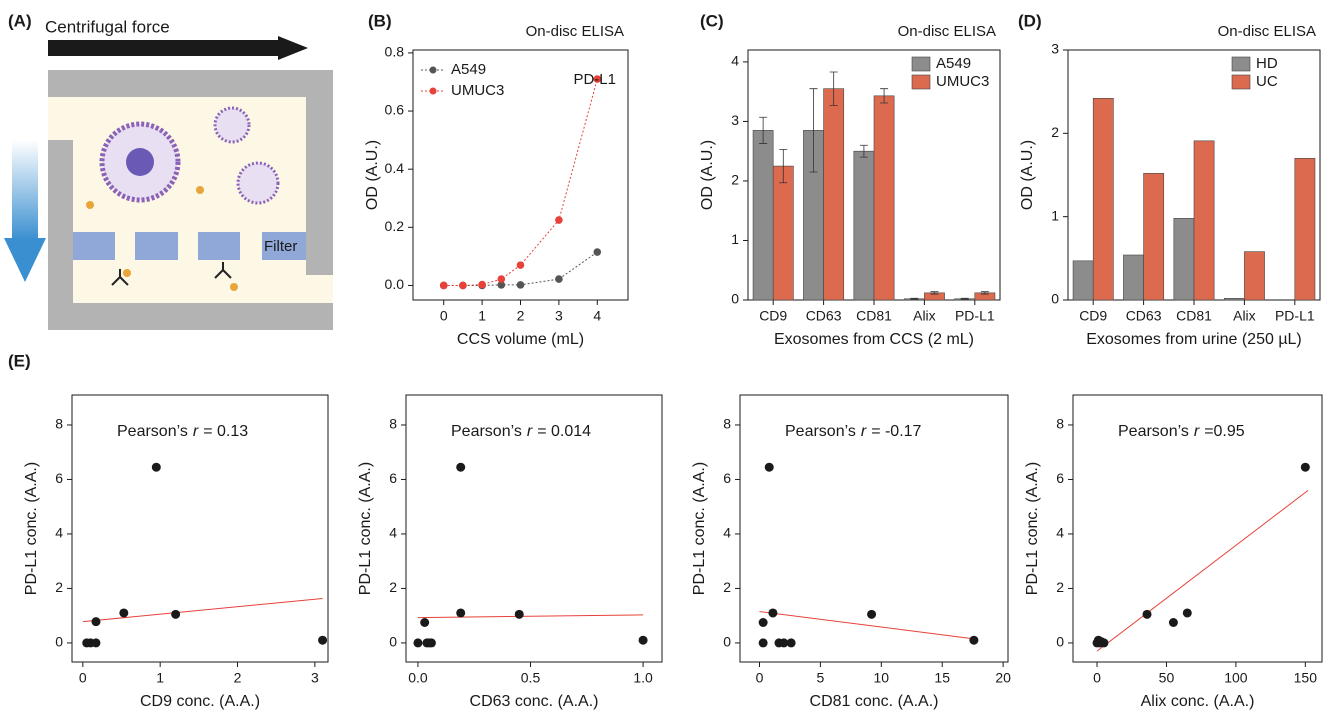 This screenshot has height=723, width=1328. Describe the element at coordinates (530, 431) in the screenshot. I see `annotation-symbol: r` at that location.